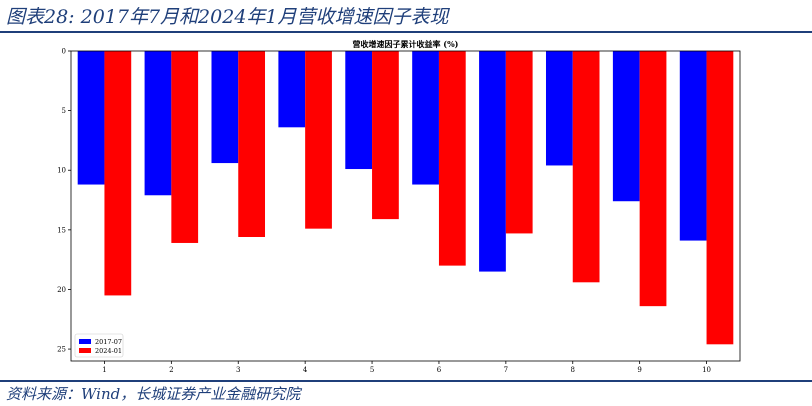 The width and height of the screenshot is (812, 406). Describe the element at coordinates (61, 230) in the screenshot. I see `y-tick-label-15: 15` at that location.